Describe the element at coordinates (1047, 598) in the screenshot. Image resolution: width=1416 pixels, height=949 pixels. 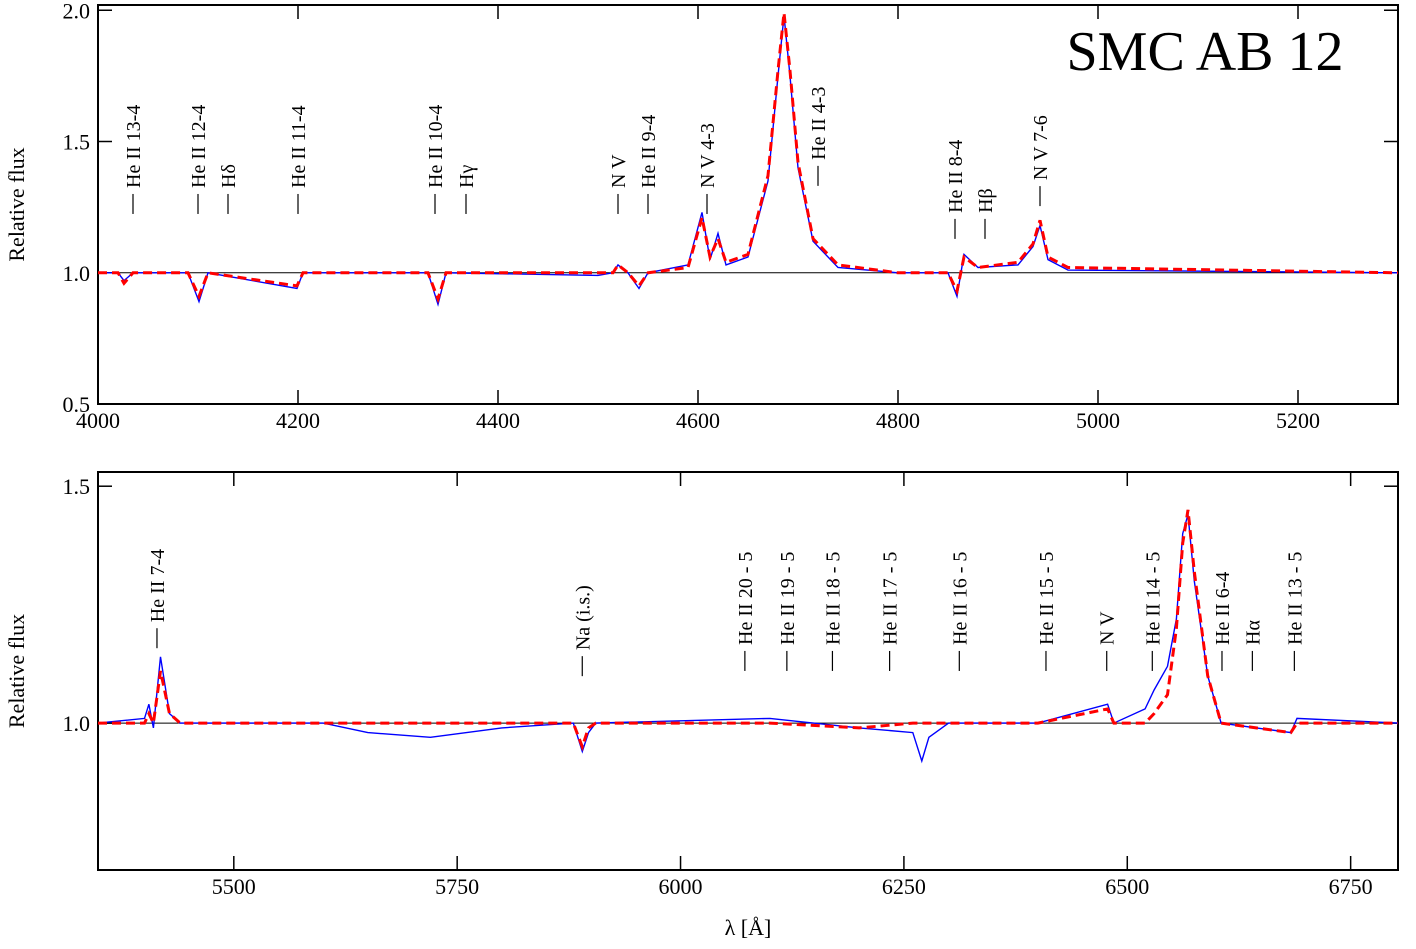
I see `line-label: He II 15 - 5` at that location.